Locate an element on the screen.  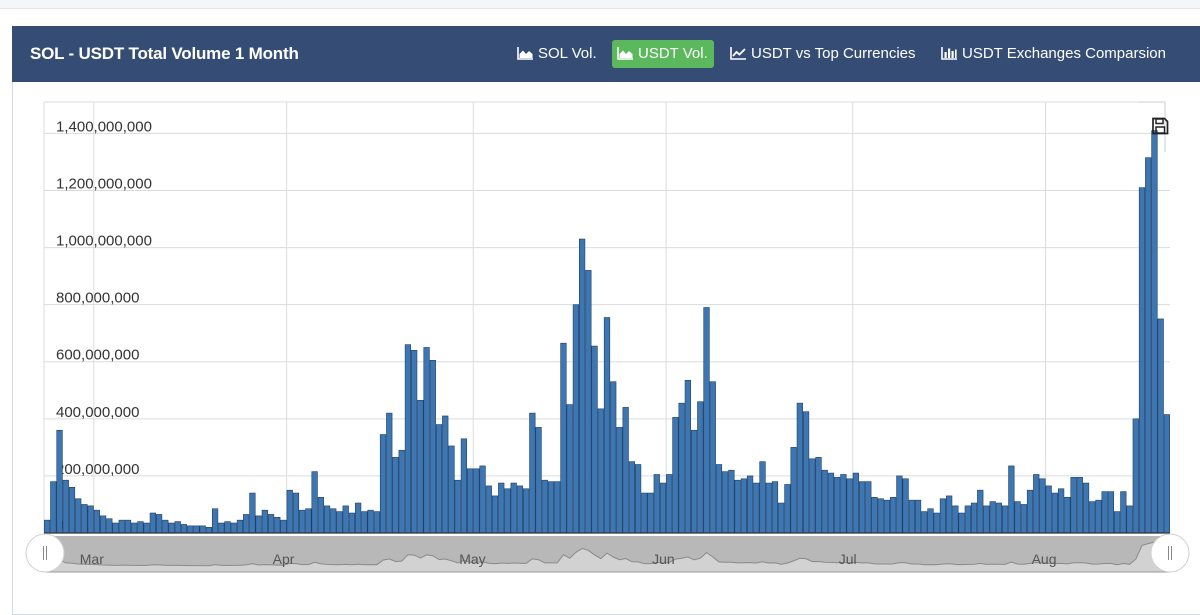
tab-usdt-vol-label: USDT Vol. is located at coordinates (673, 53).